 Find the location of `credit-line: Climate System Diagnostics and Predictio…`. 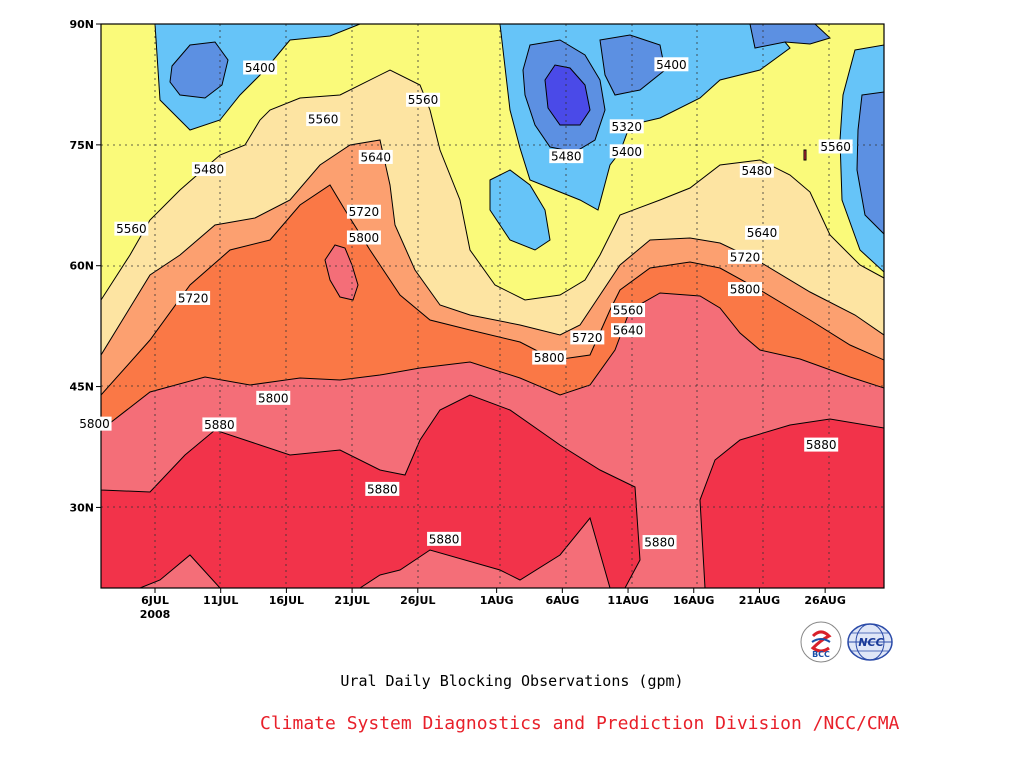

credit-line: Climate System Diagnostics and Predictio… is located at coordinates (580, 723).